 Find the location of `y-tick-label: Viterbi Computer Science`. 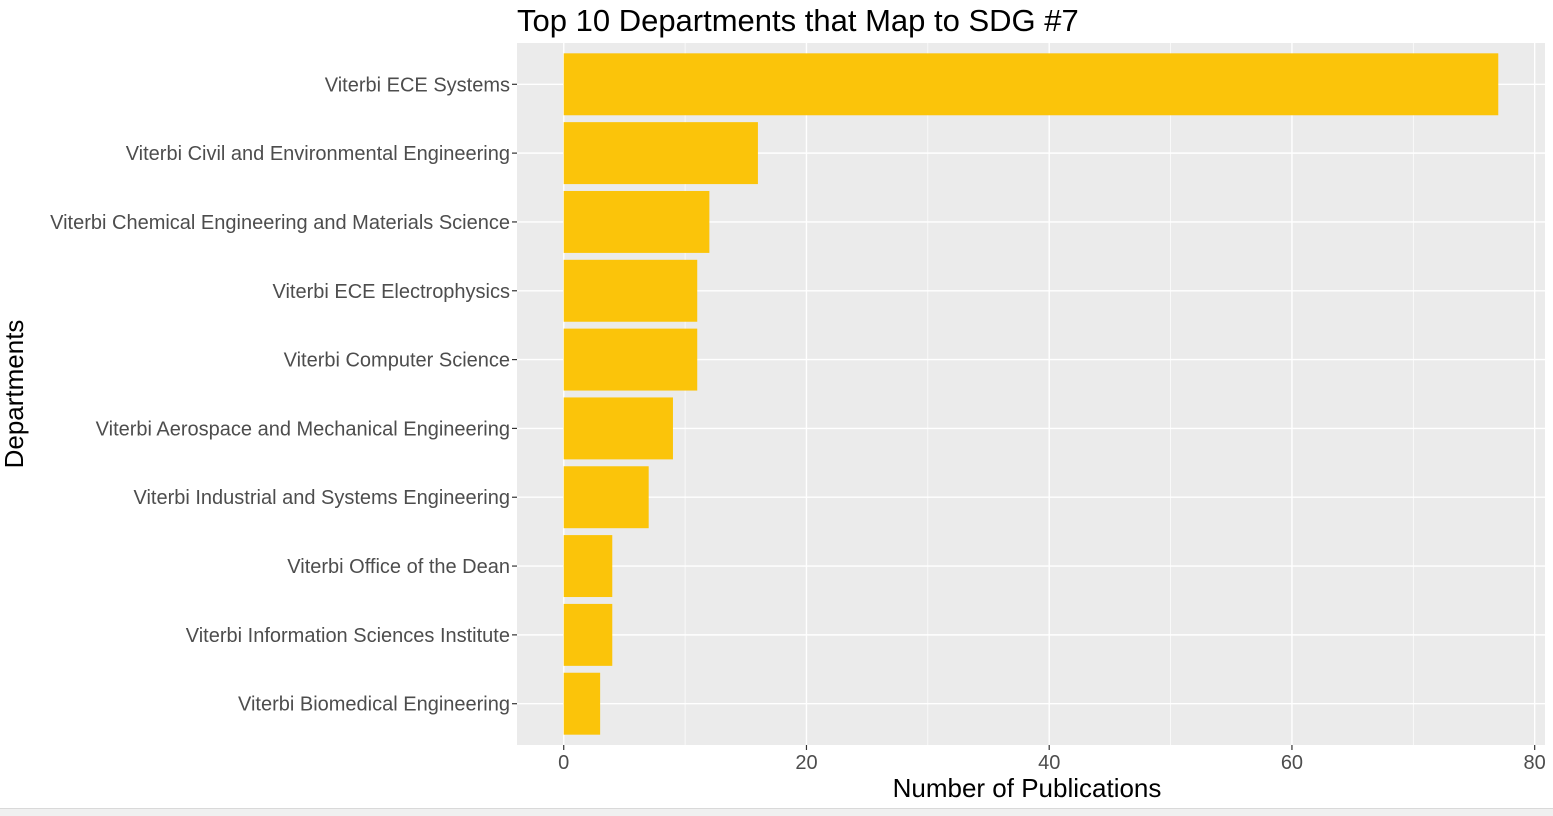

y-tick-label: Viterbi Computer Science is located at coordinates (397, 361).